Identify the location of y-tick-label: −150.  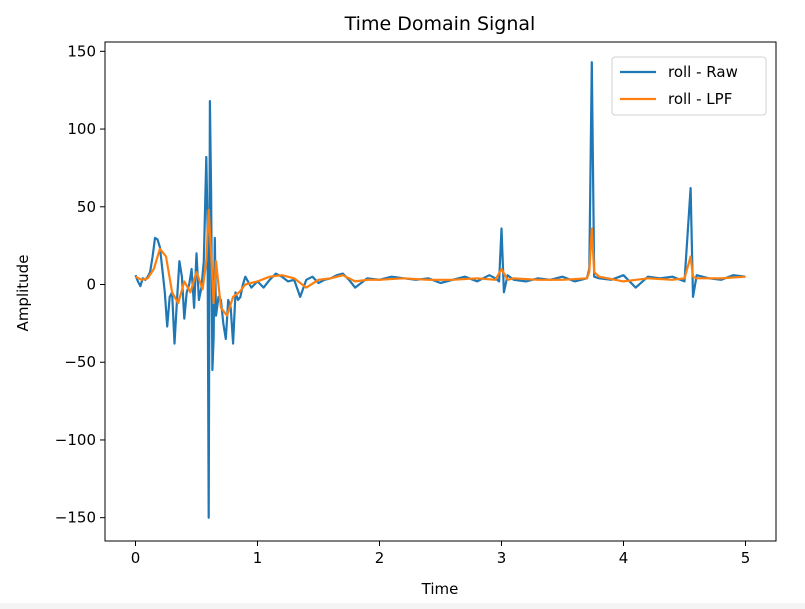
(75, 518).